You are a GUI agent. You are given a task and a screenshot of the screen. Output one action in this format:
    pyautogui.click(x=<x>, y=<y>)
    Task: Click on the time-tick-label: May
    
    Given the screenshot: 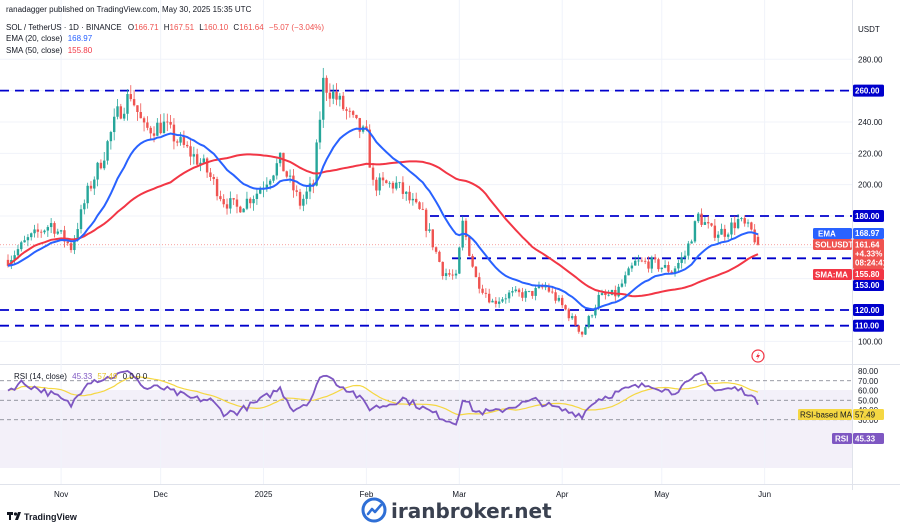 What is the action you would take?
    pyautogui.click(x=661, y=494)
    